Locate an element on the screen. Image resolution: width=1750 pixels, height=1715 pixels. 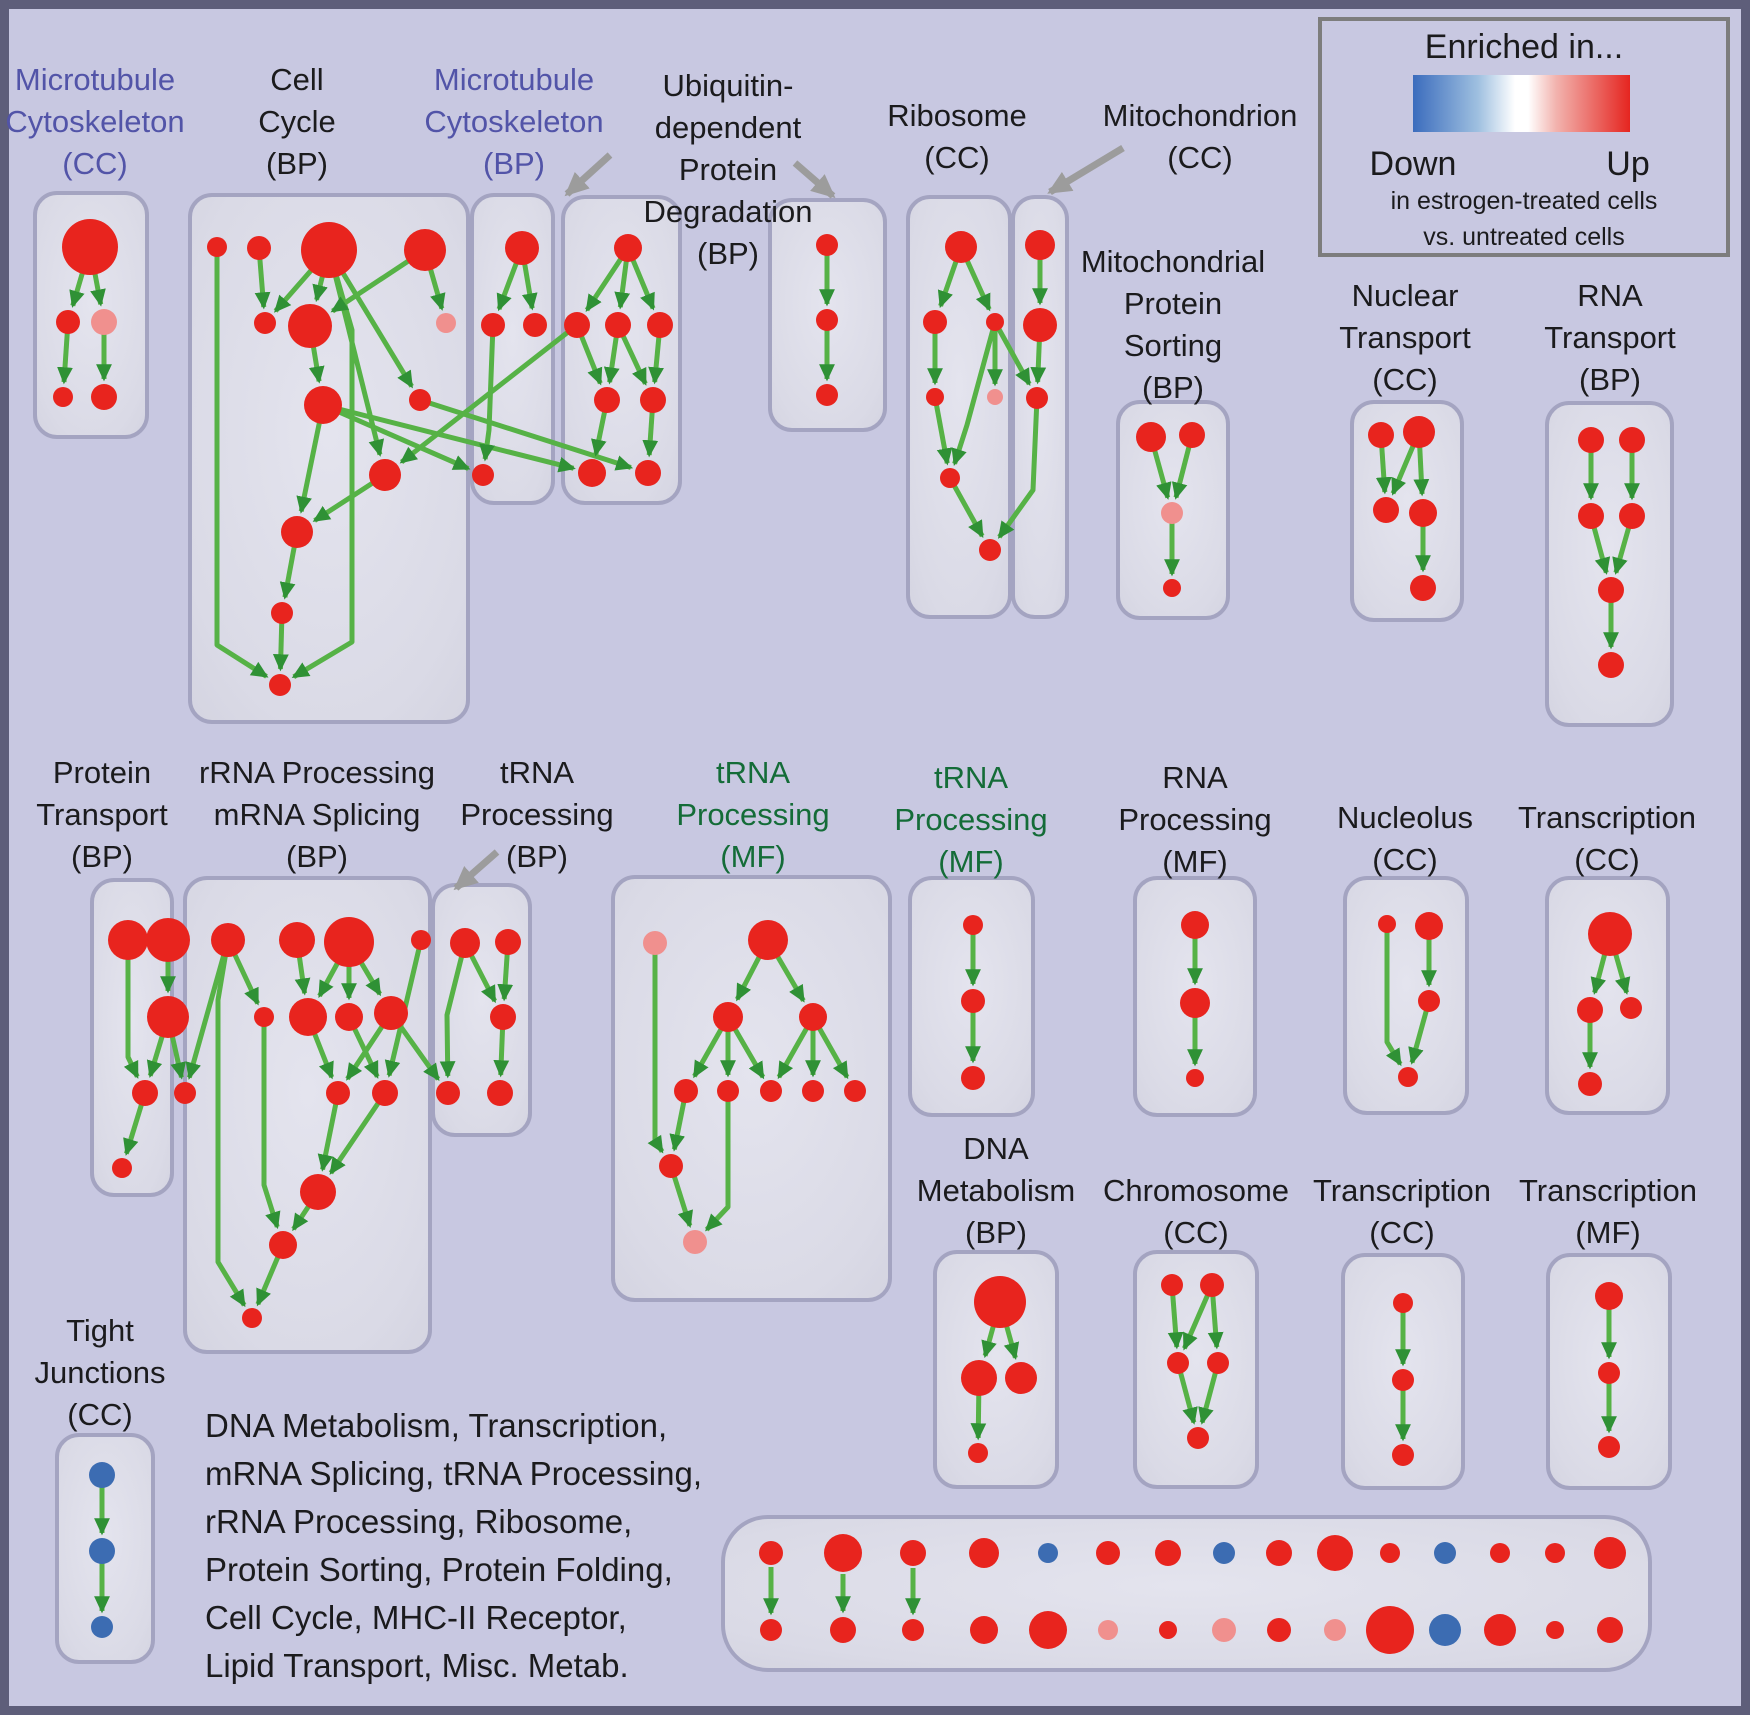
go-term-node-c12 is located at coordinates (282, 613).